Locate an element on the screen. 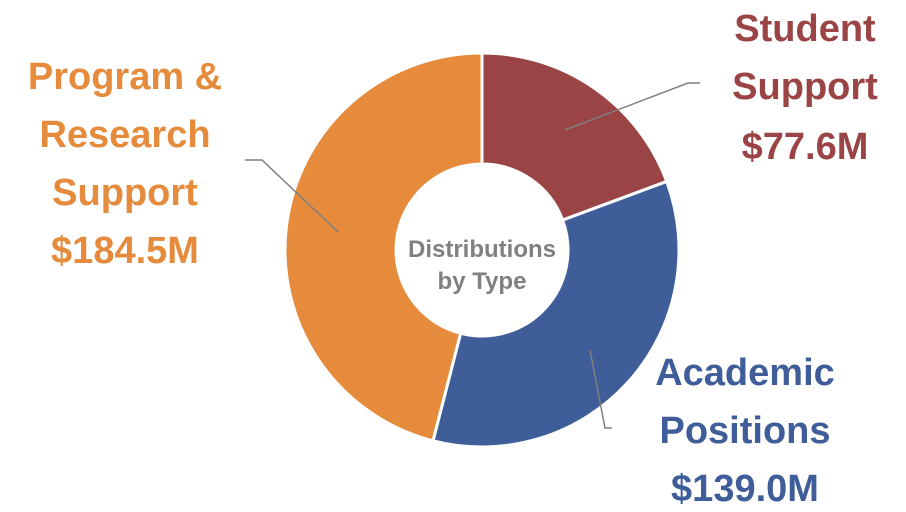 This screenshot has height=512, width=906. slice-label: Program & Research Support is located at coordinates (125, 135).